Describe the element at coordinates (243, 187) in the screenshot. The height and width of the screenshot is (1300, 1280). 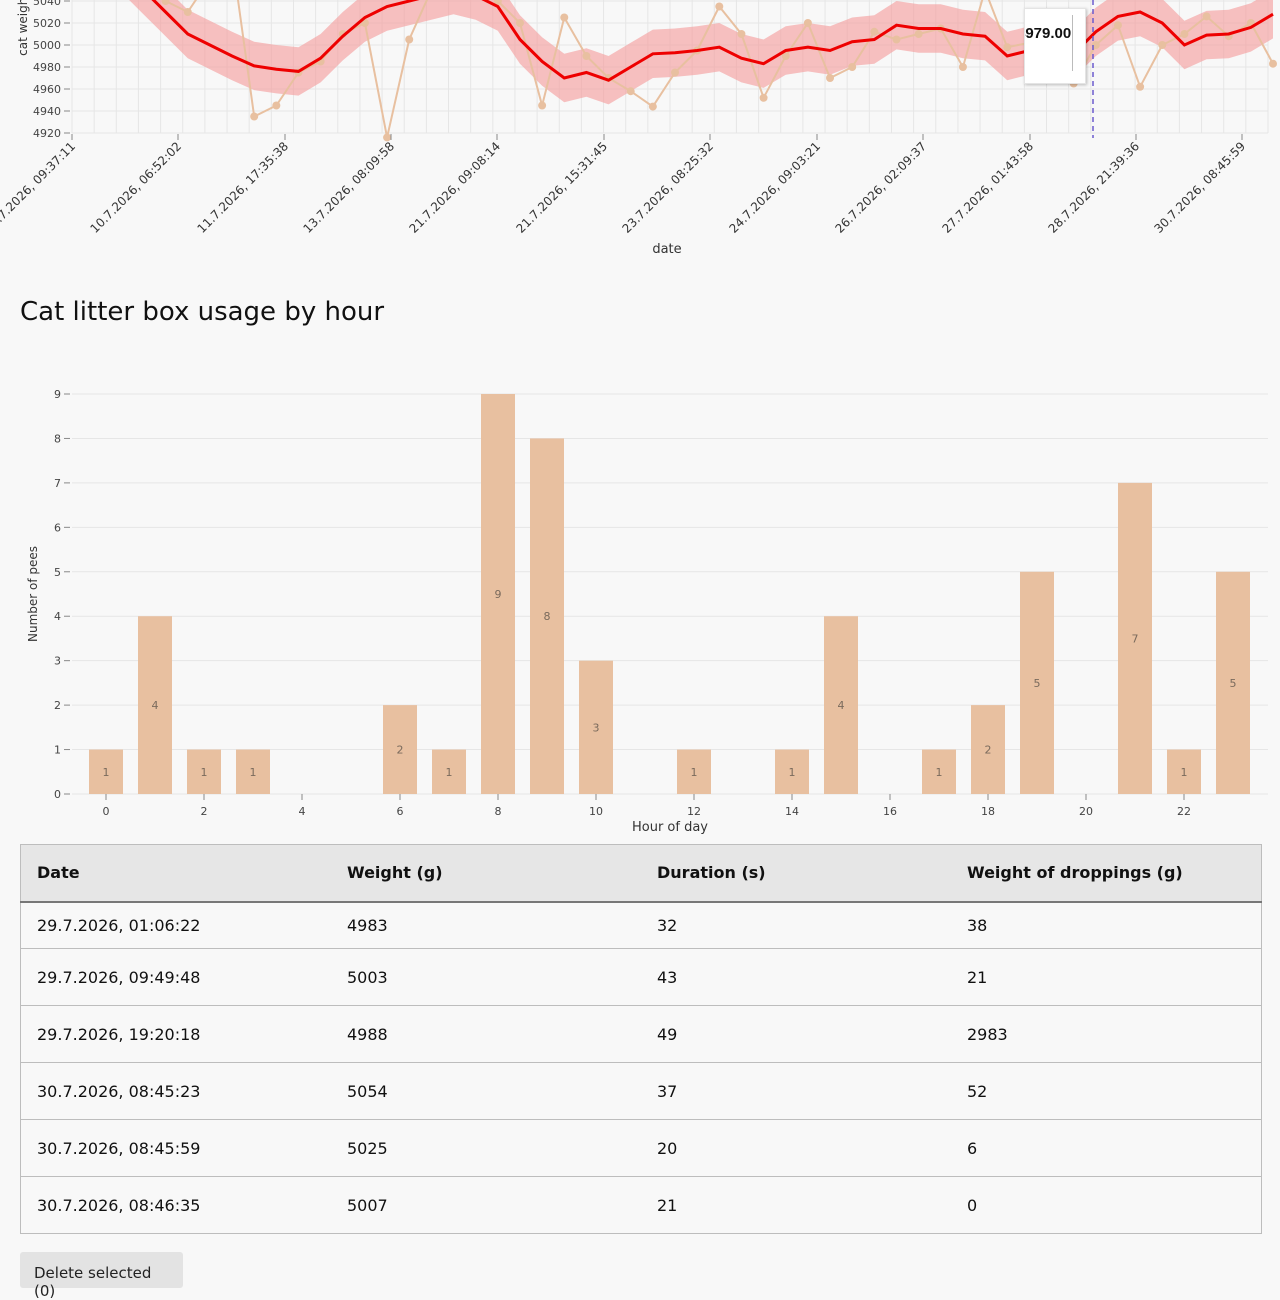
I see `x-tick-label: 11.7.2026, 17:35:38` at that location.